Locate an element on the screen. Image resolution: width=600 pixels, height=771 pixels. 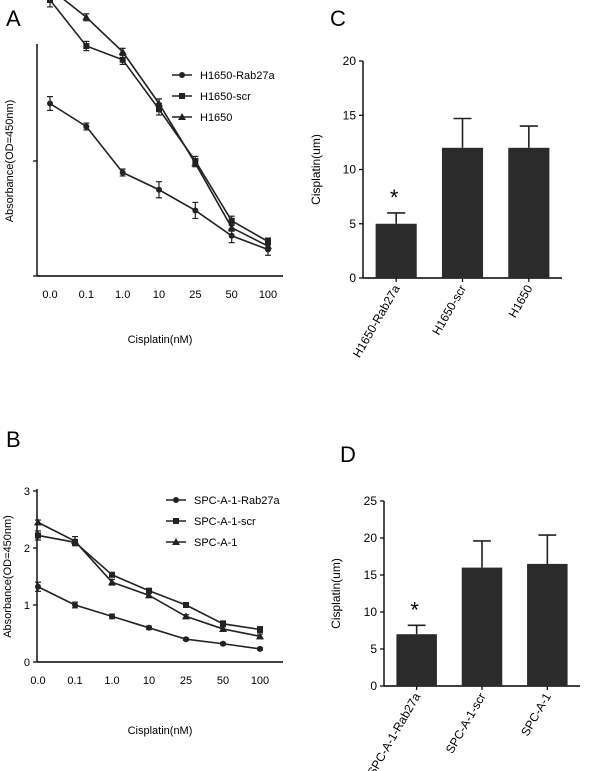
panel-a-x-label: Cisplatin(nM) is located at coordinates (160, 340).